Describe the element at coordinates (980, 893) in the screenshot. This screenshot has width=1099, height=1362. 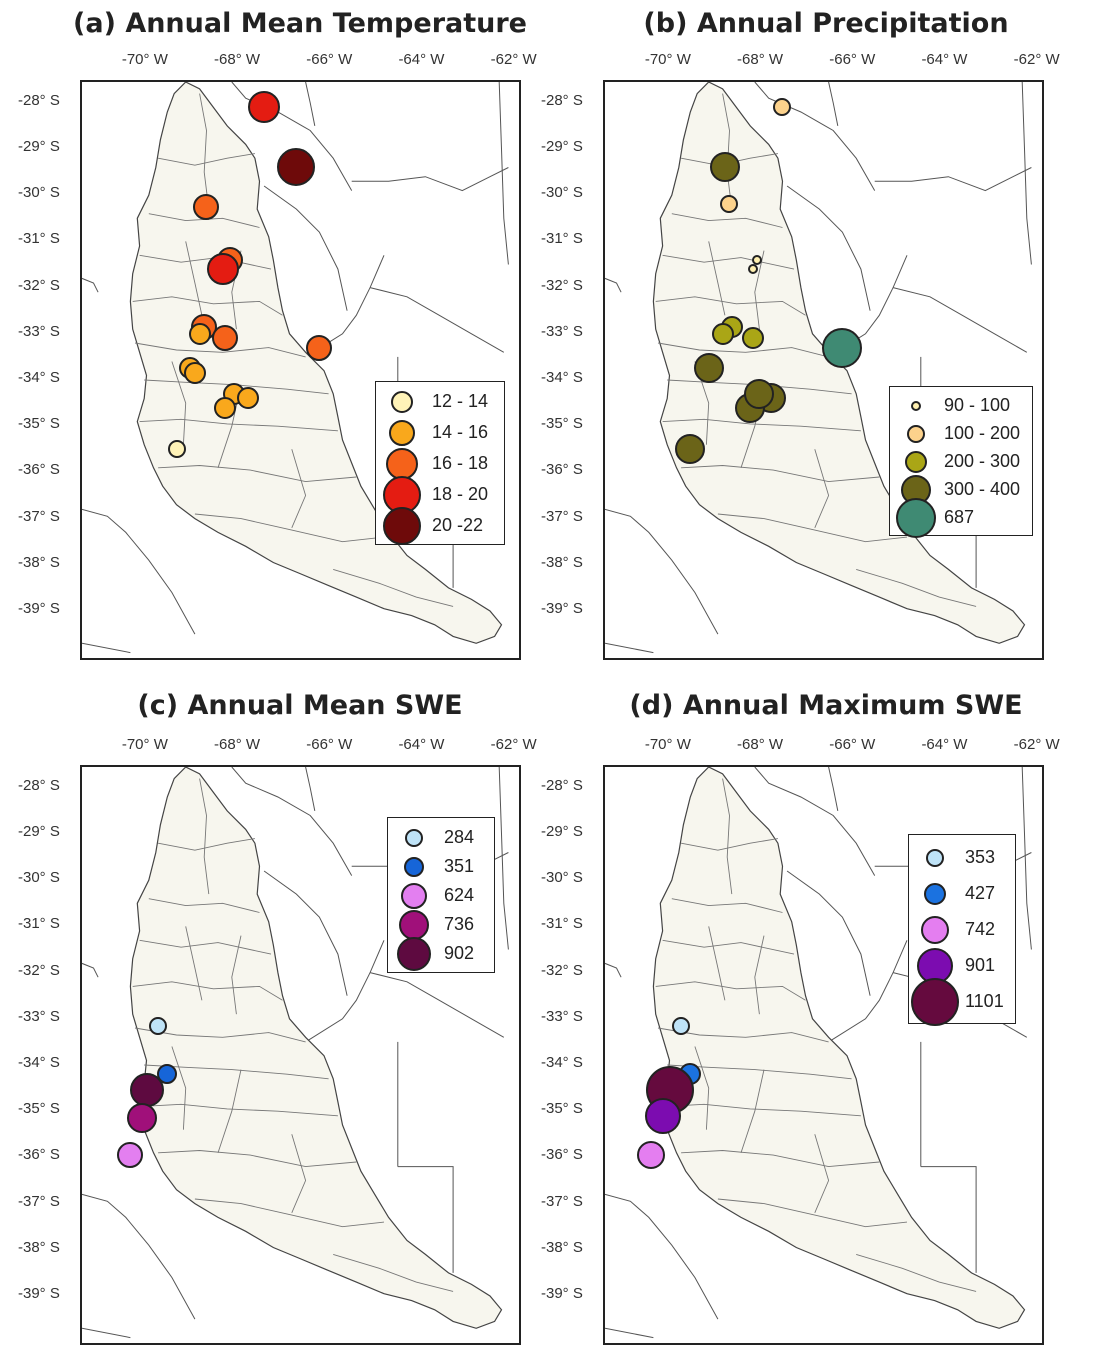
I see `legend-label: 427` at that location.